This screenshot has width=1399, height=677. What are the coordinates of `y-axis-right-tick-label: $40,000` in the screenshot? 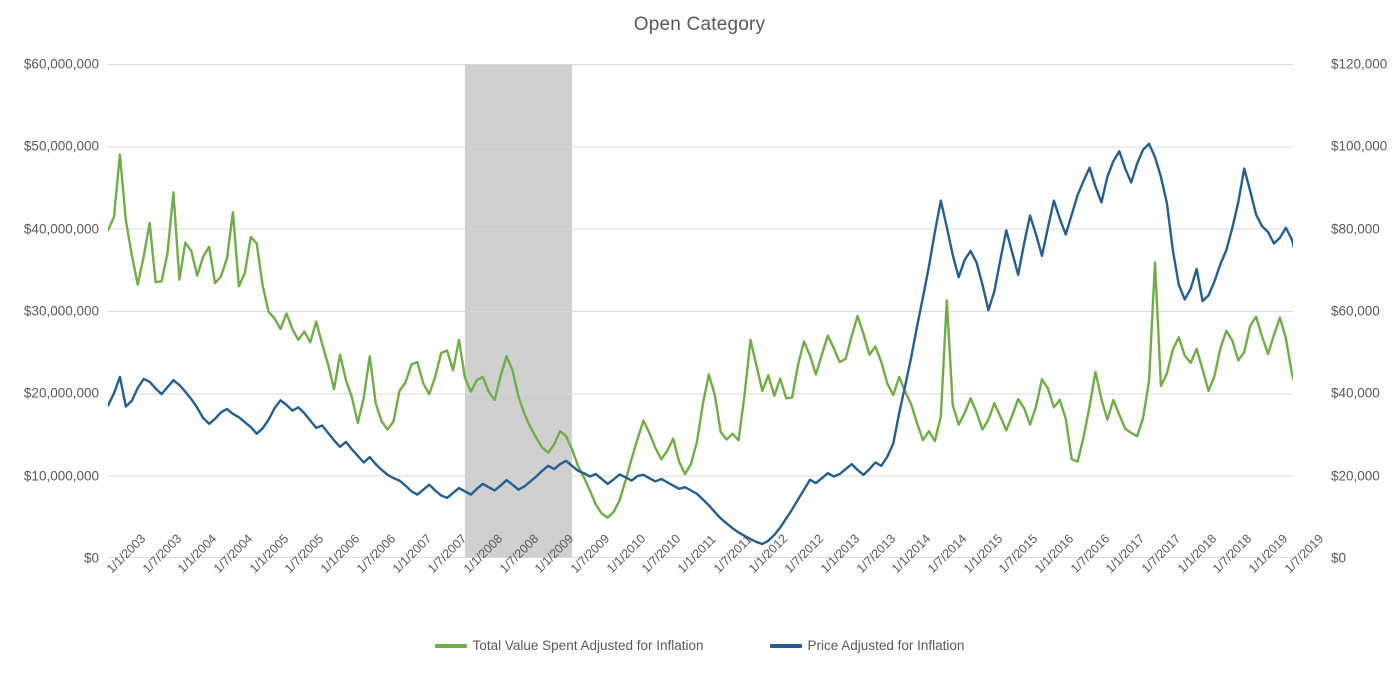 It's located at (1355, 393).